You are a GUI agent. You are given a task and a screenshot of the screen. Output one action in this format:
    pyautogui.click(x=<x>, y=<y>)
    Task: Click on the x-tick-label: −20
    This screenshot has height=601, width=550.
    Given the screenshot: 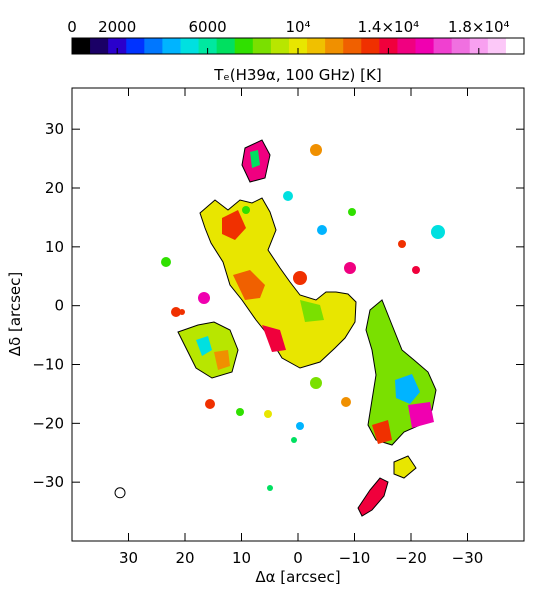 What is the action you would take?
    pyautogui.click(x=411, y=558)
    